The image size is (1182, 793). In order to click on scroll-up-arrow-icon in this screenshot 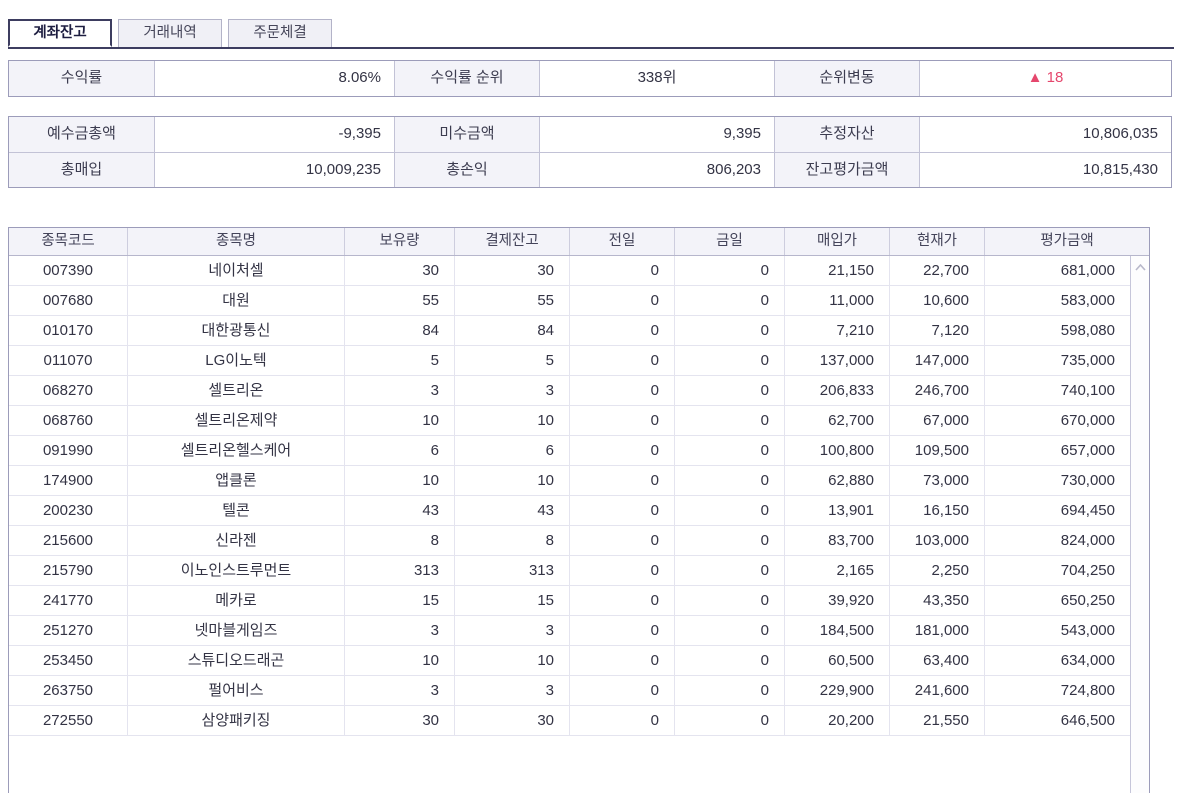, I will do `click(1140, 267)`.